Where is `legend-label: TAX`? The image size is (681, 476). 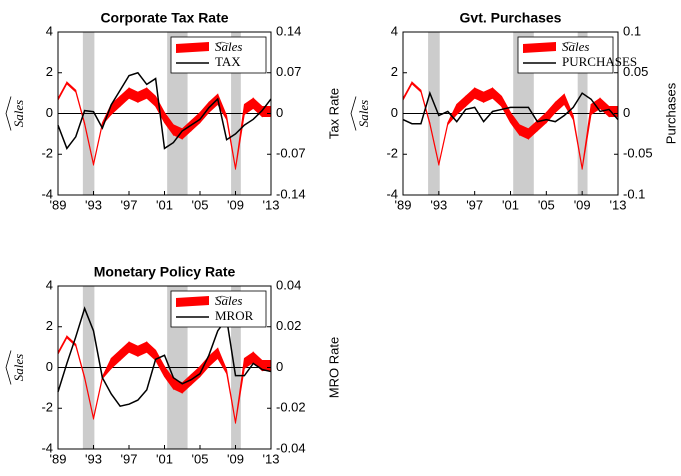
legend-label: TAX is located at coordinates (228, 61).